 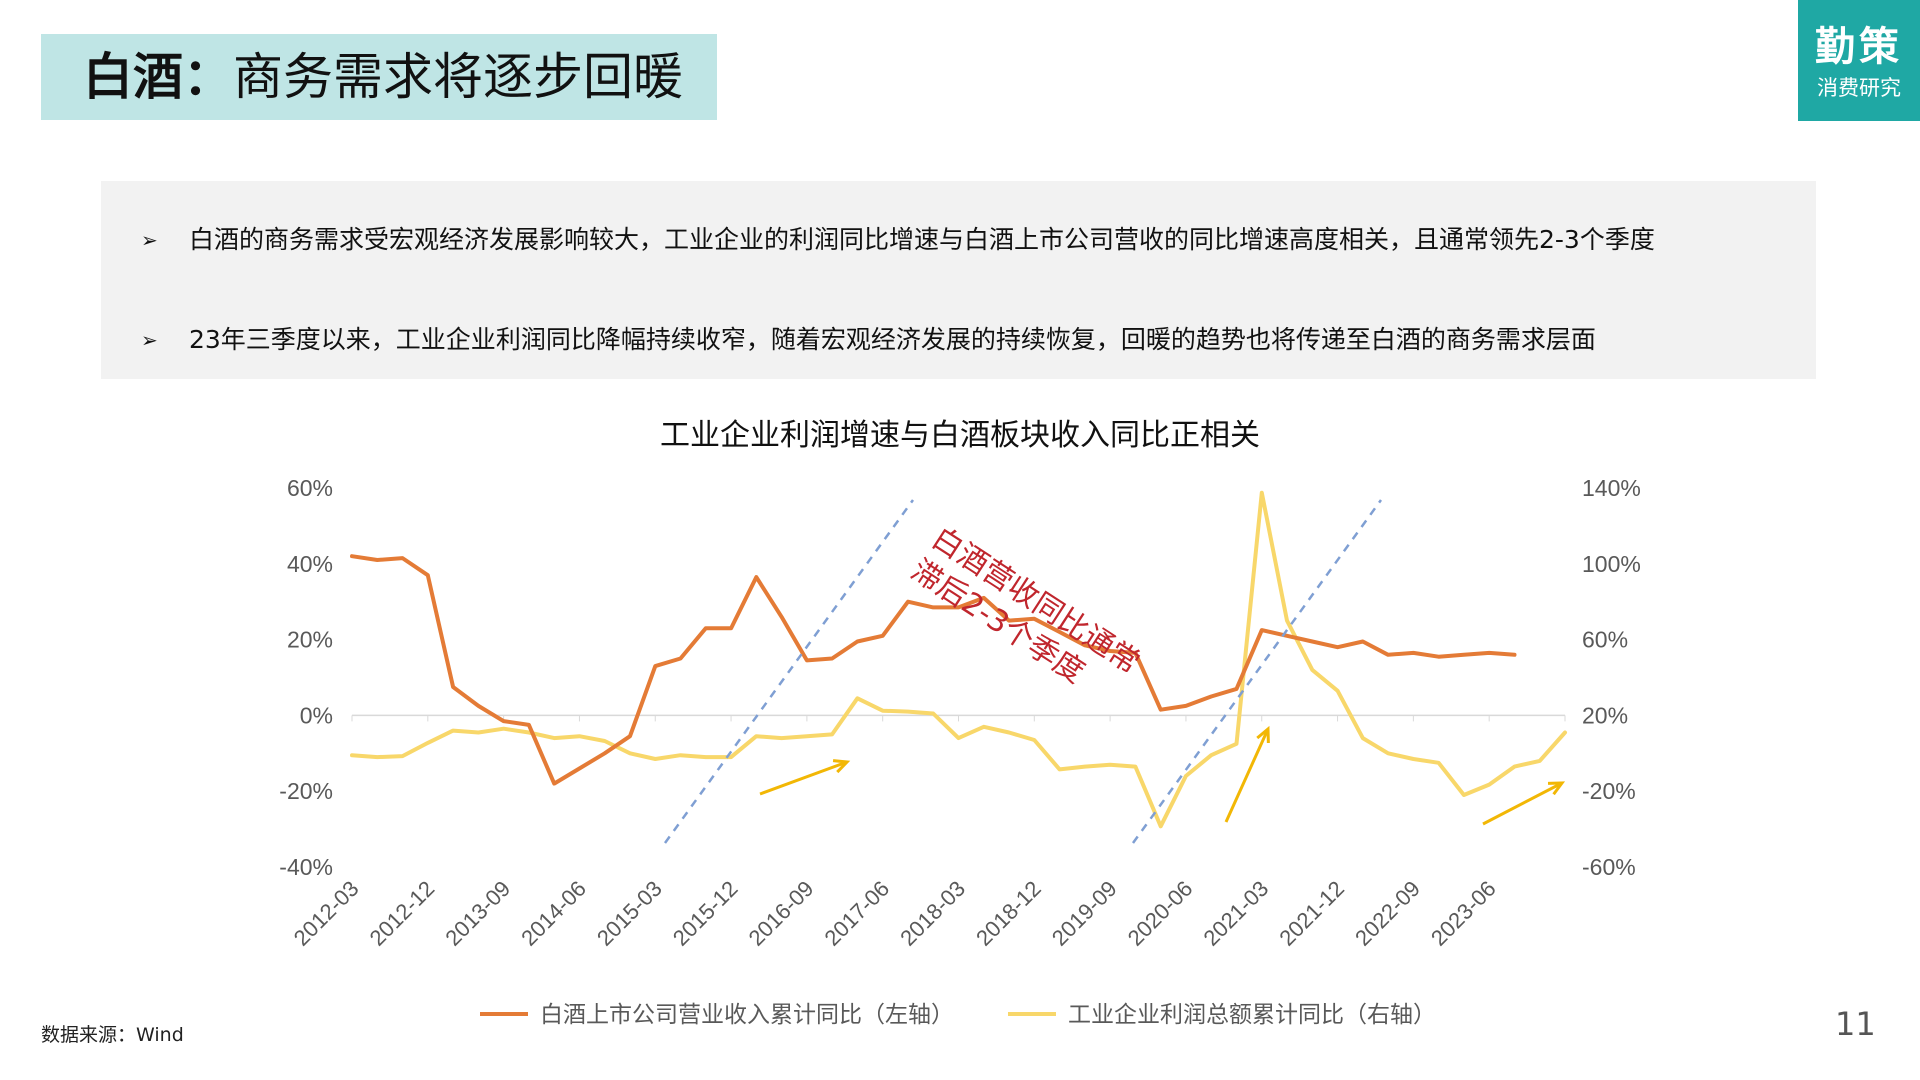 What do you see at coordinates (1008, 913) in the screenshot?
I see `x-tick-label: 2018-12` at bounding box center [1008, 913].